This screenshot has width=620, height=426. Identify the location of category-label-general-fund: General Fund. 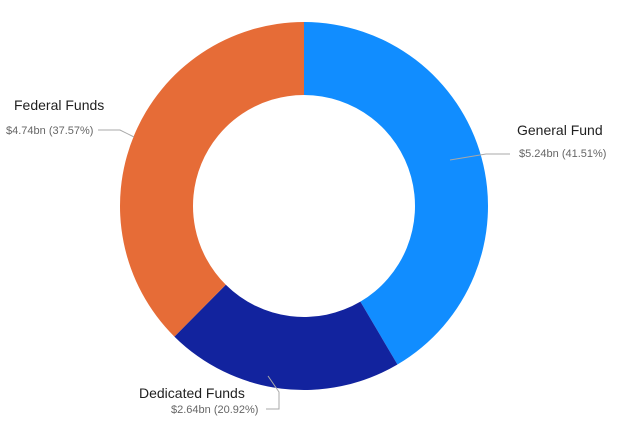
(560, 130).